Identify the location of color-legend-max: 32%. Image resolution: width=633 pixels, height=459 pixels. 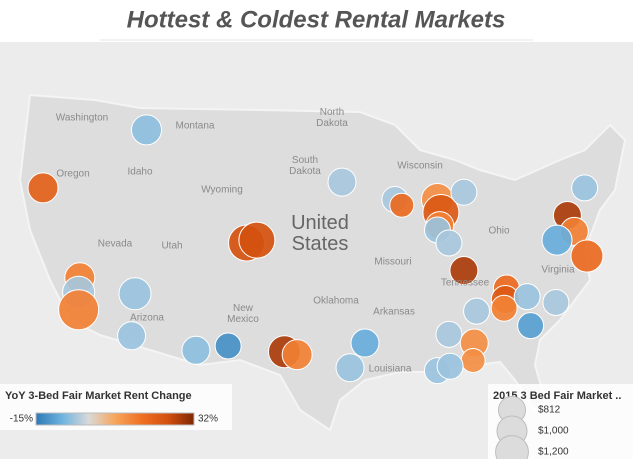
(208, 419).